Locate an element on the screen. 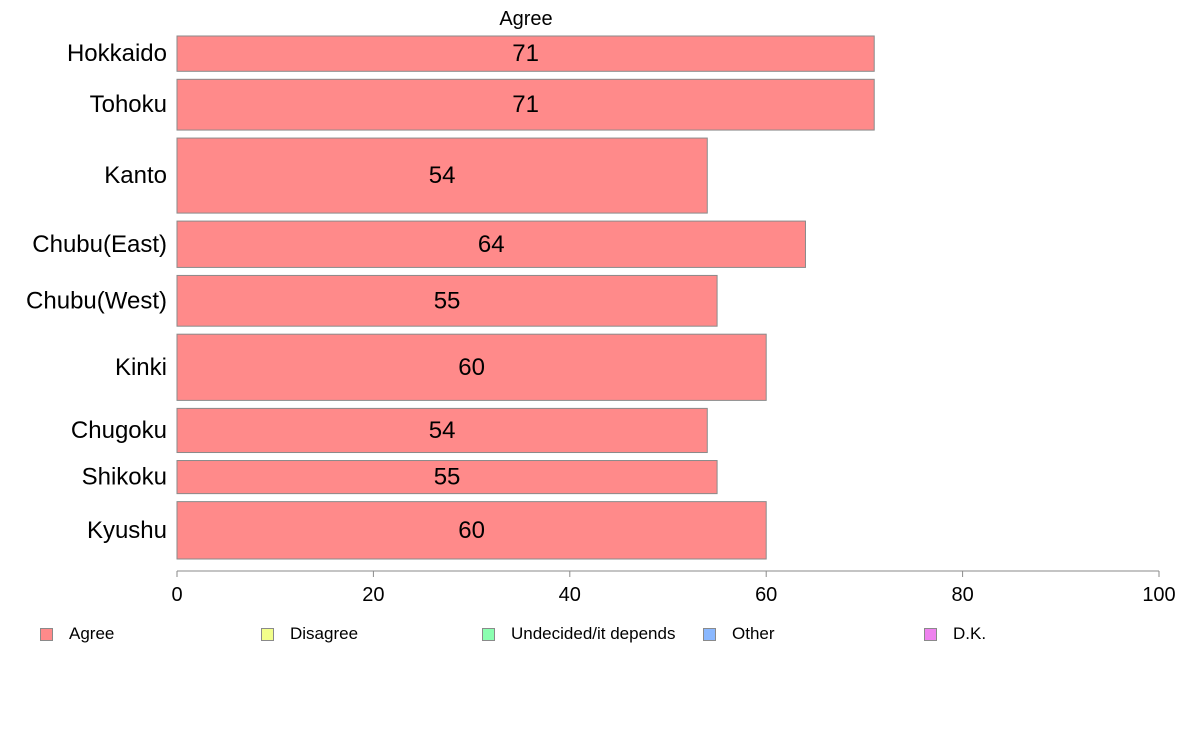 This screenshot has height=736, width=1188. x-tick-label: 0 is located at coordinates (176, 595).